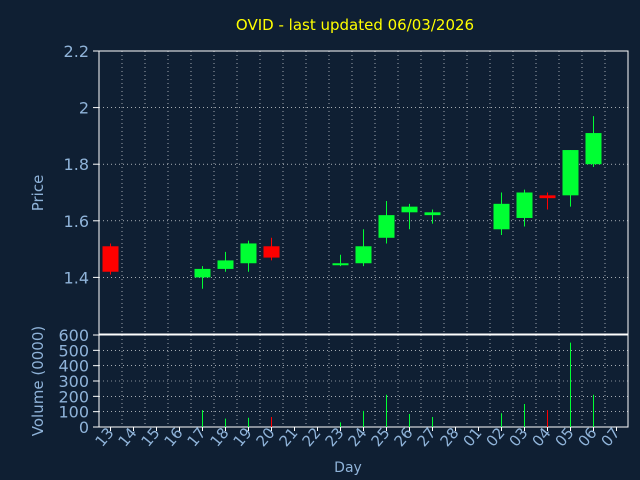 The height and width of the screenshot is (480, 640). I want to click on x-tick-label: 20, so click(266, 437).